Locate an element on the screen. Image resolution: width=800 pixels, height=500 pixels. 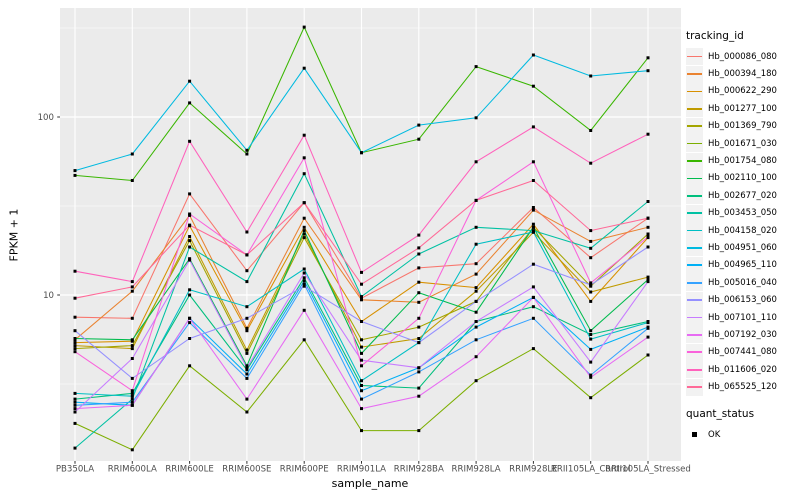
legend-item-label: Hb_002110_100 is located at coordinates (742, 178).